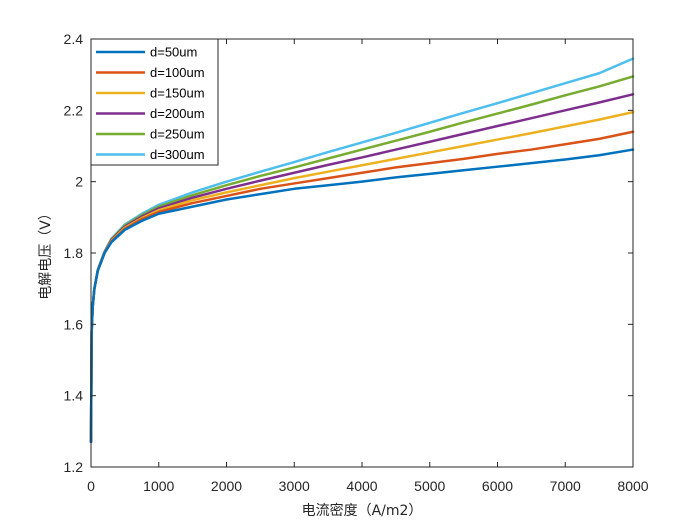 The height and width of the screenshot is (525, 700). Describe the element at coordinates (74, 396) in the screenshot. I see `y-tick-label: 1.4` at that location.